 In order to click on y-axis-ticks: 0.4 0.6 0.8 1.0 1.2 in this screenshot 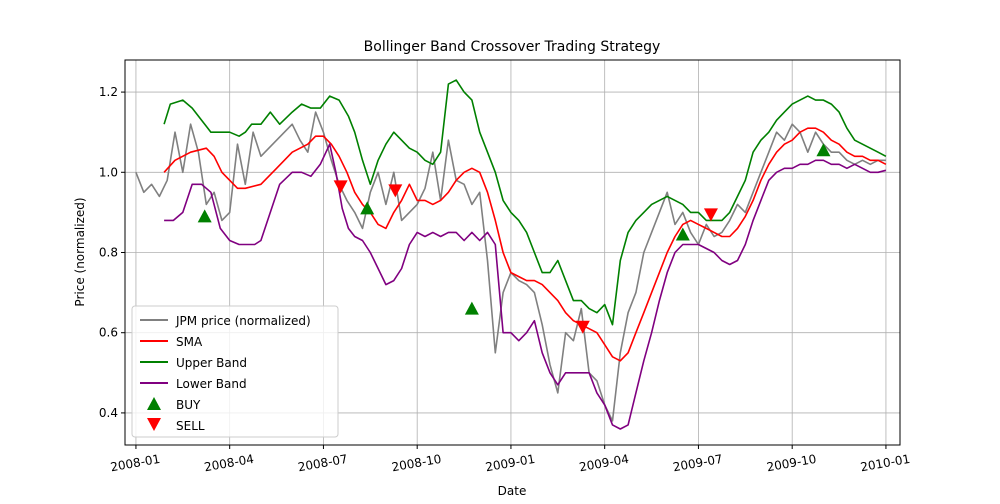, I will do `click(112, 252)`.